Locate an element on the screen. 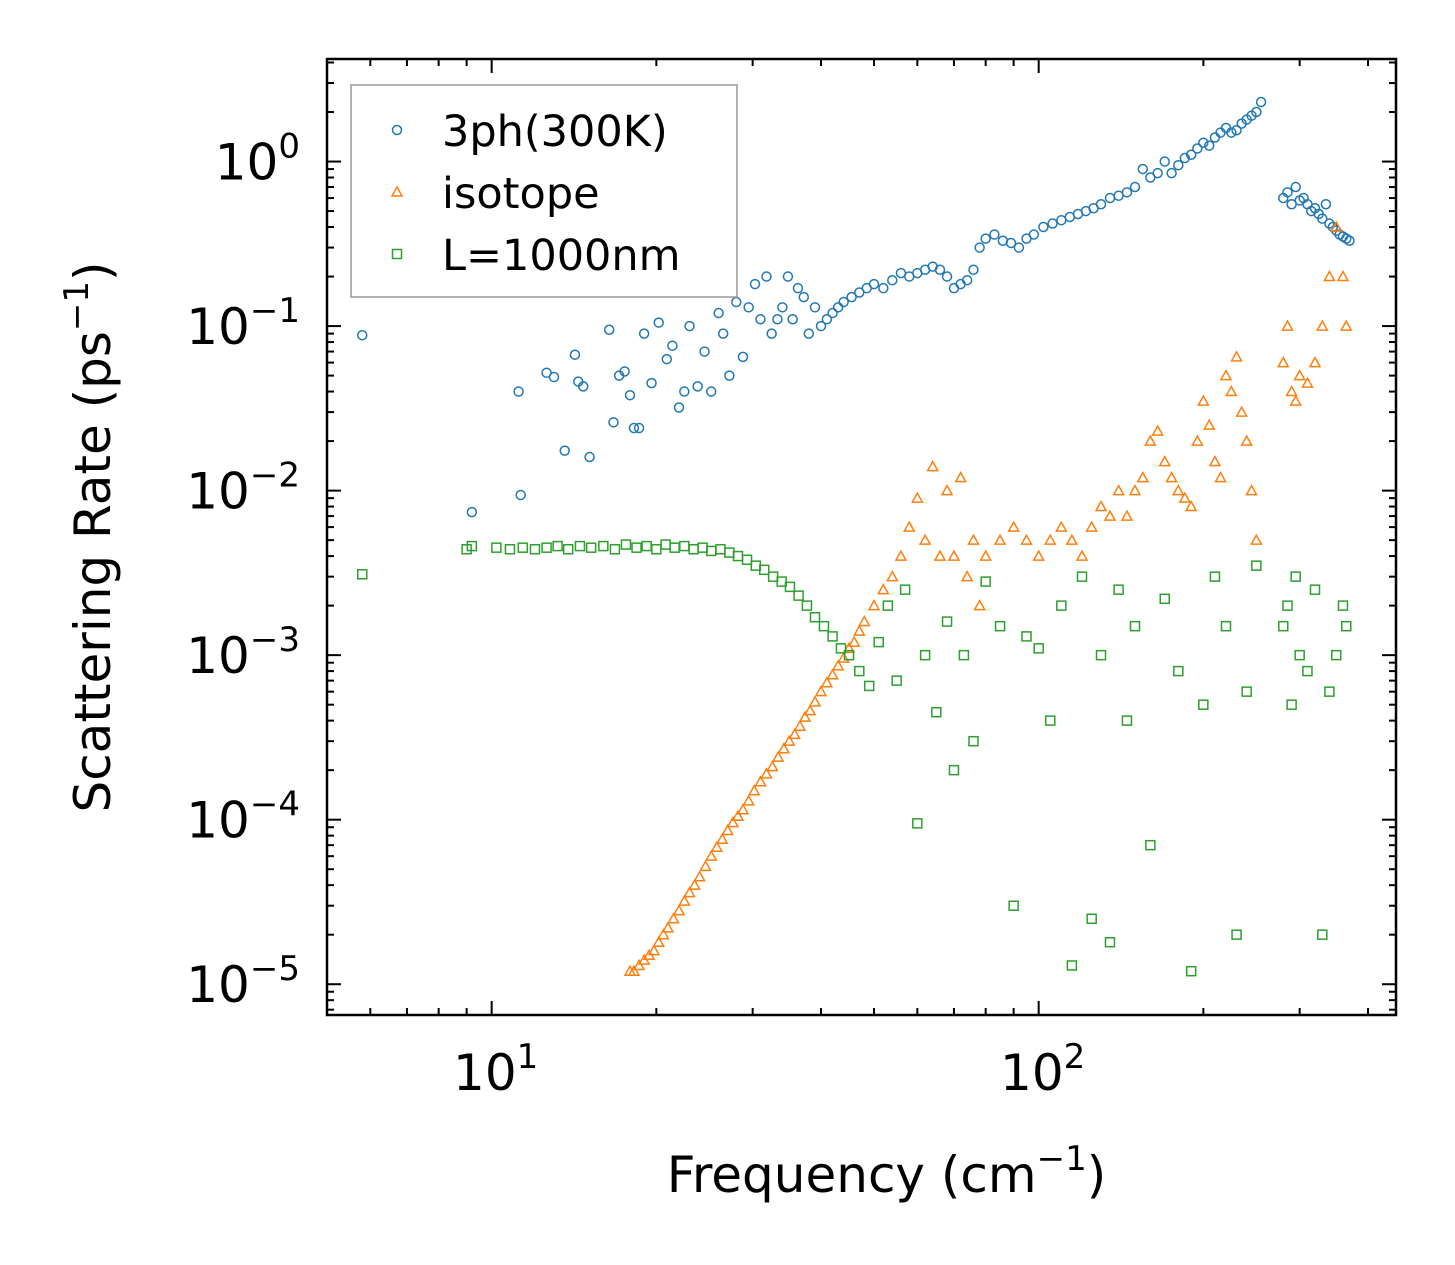  legend-box is located at coordinates (544, 191).